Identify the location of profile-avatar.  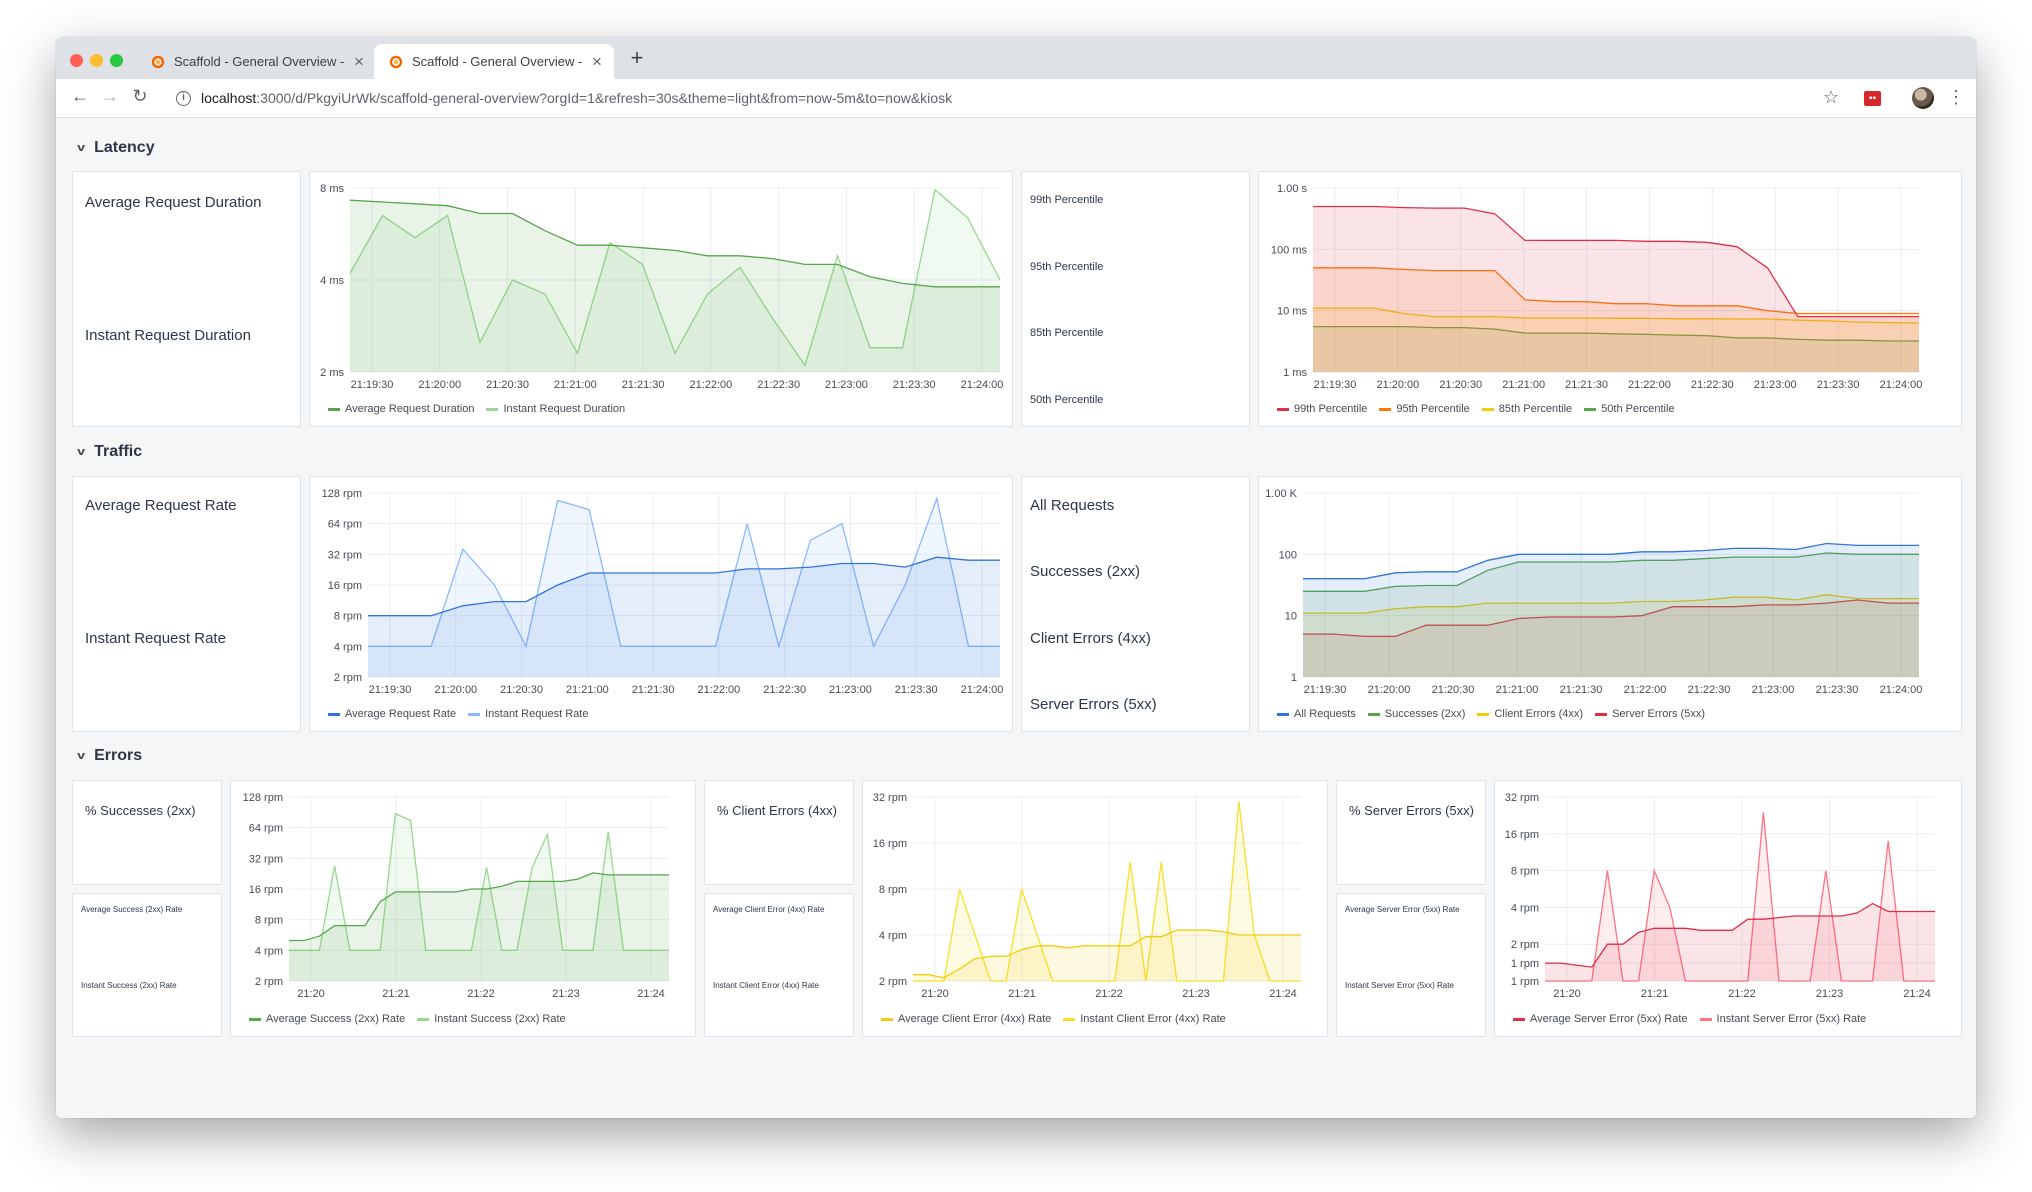
(1923, 98).